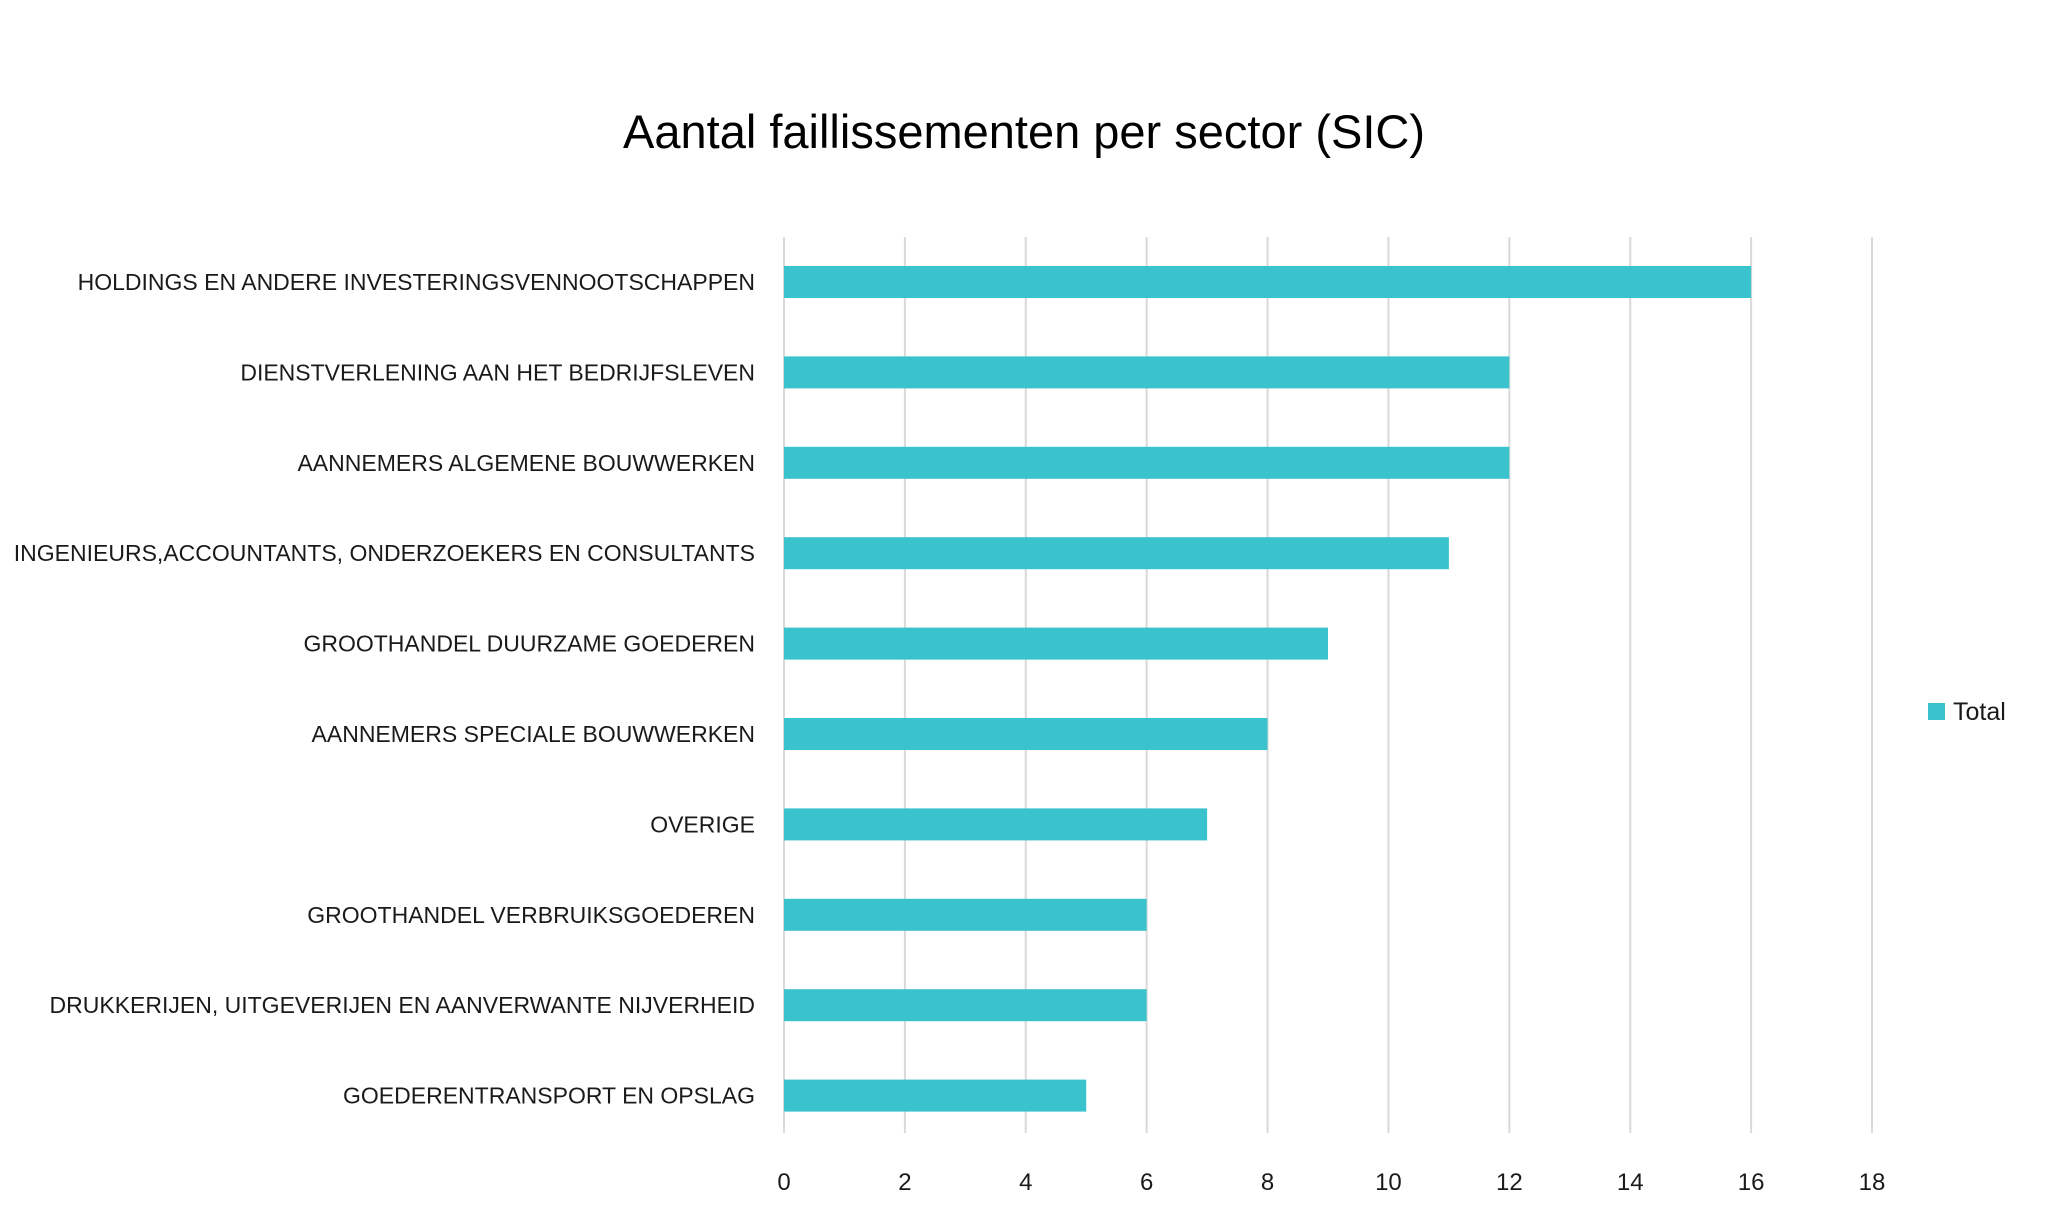 The height and width of the screenshot is (1217, 2048). I want to click on category-label: GROOTHANDEL VERBRUIKSGOEDEREN, so click(531, 915).